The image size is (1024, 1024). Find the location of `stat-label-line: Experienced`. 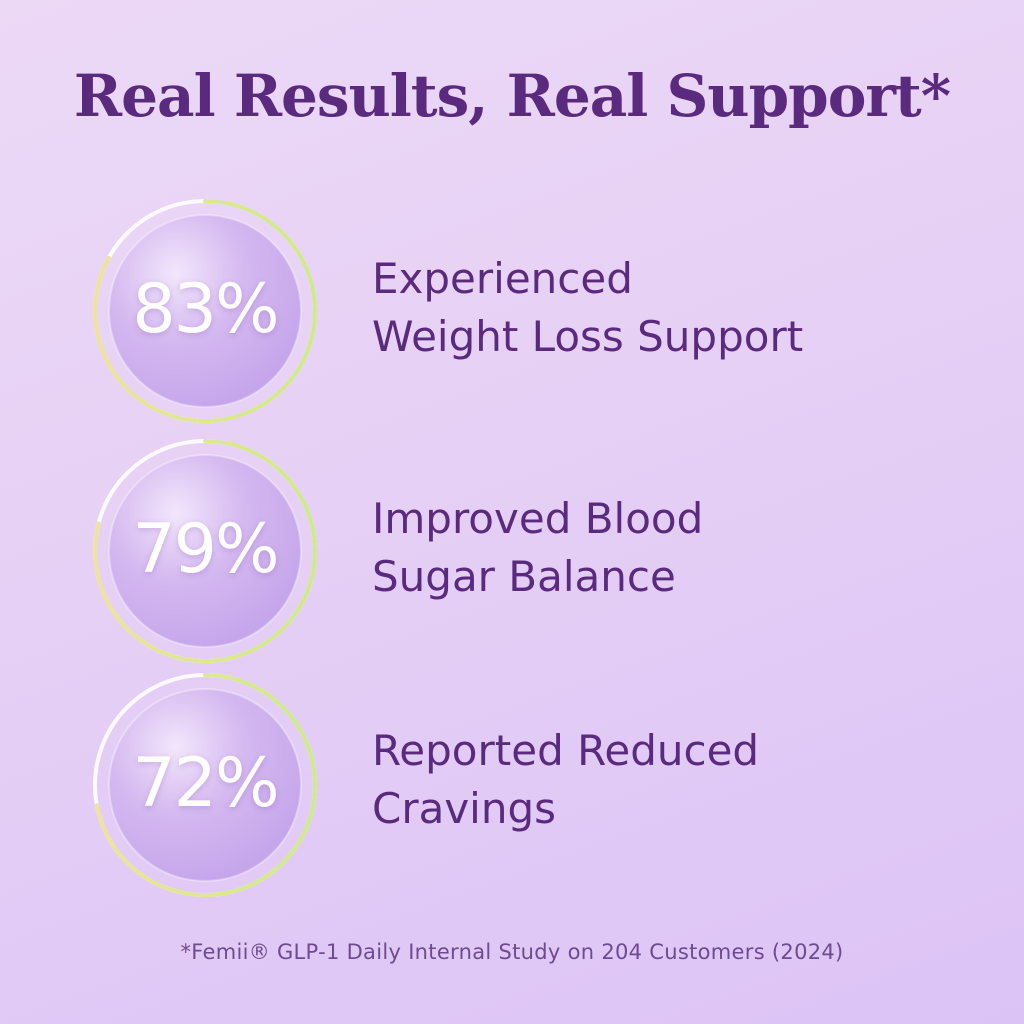

stat-label-line: Experienced is located at coordinates (502, 278).